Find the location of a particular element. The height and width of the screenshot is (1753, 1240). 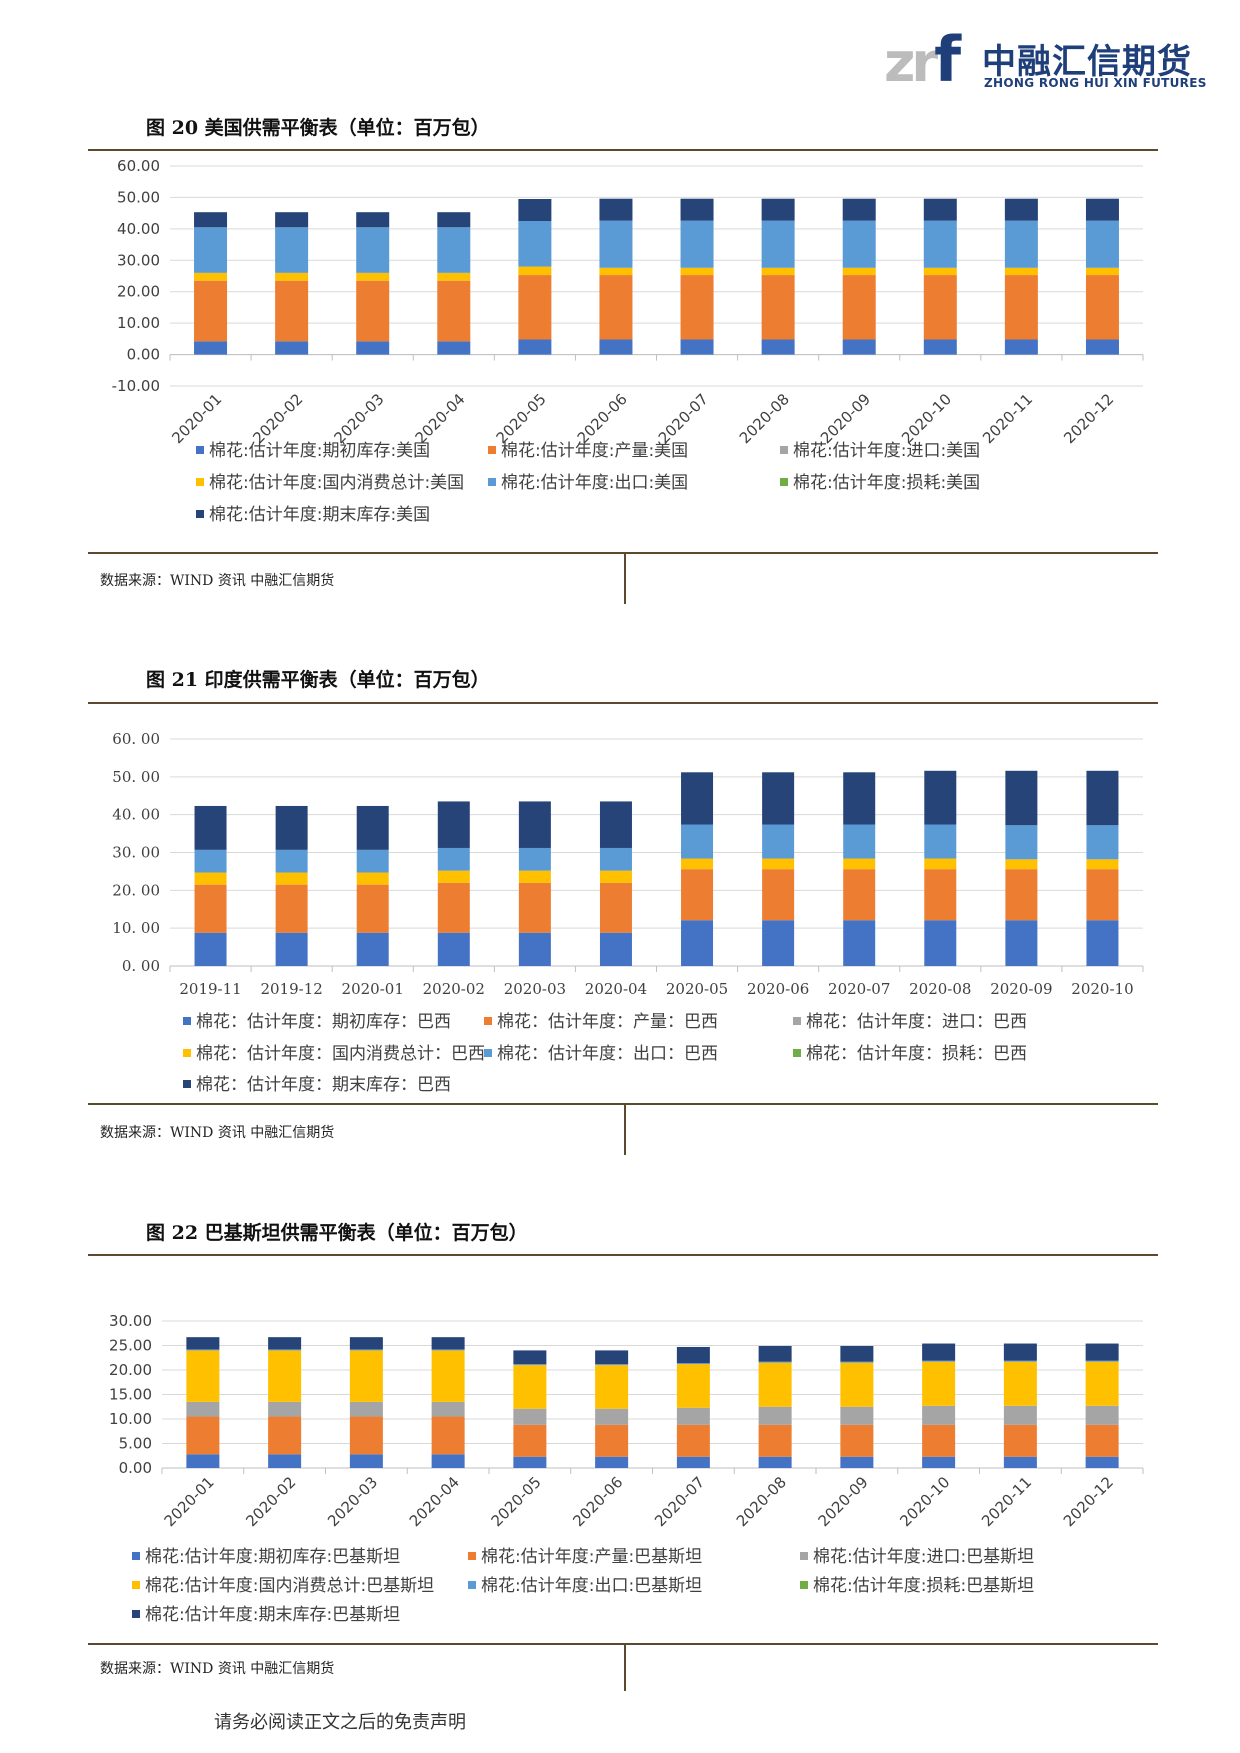

figure-21-top-rule is located at coordinates (623, 703).